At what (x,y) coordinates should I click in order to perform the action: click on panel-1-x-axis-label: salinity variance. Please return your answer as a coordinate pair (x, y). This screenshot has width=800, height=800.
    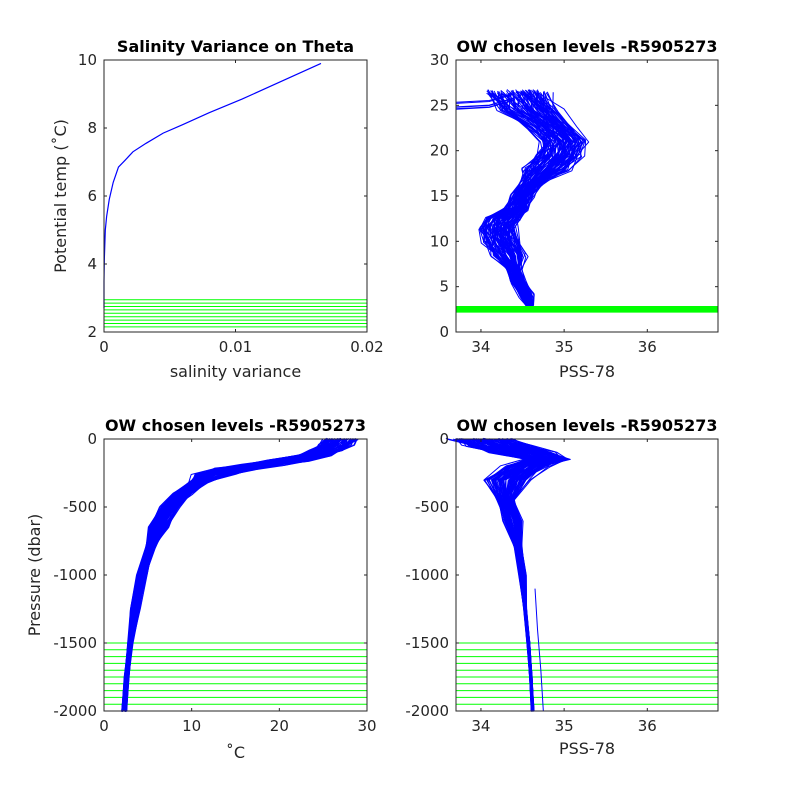
    Looking at the image, I should click on (235, 371).